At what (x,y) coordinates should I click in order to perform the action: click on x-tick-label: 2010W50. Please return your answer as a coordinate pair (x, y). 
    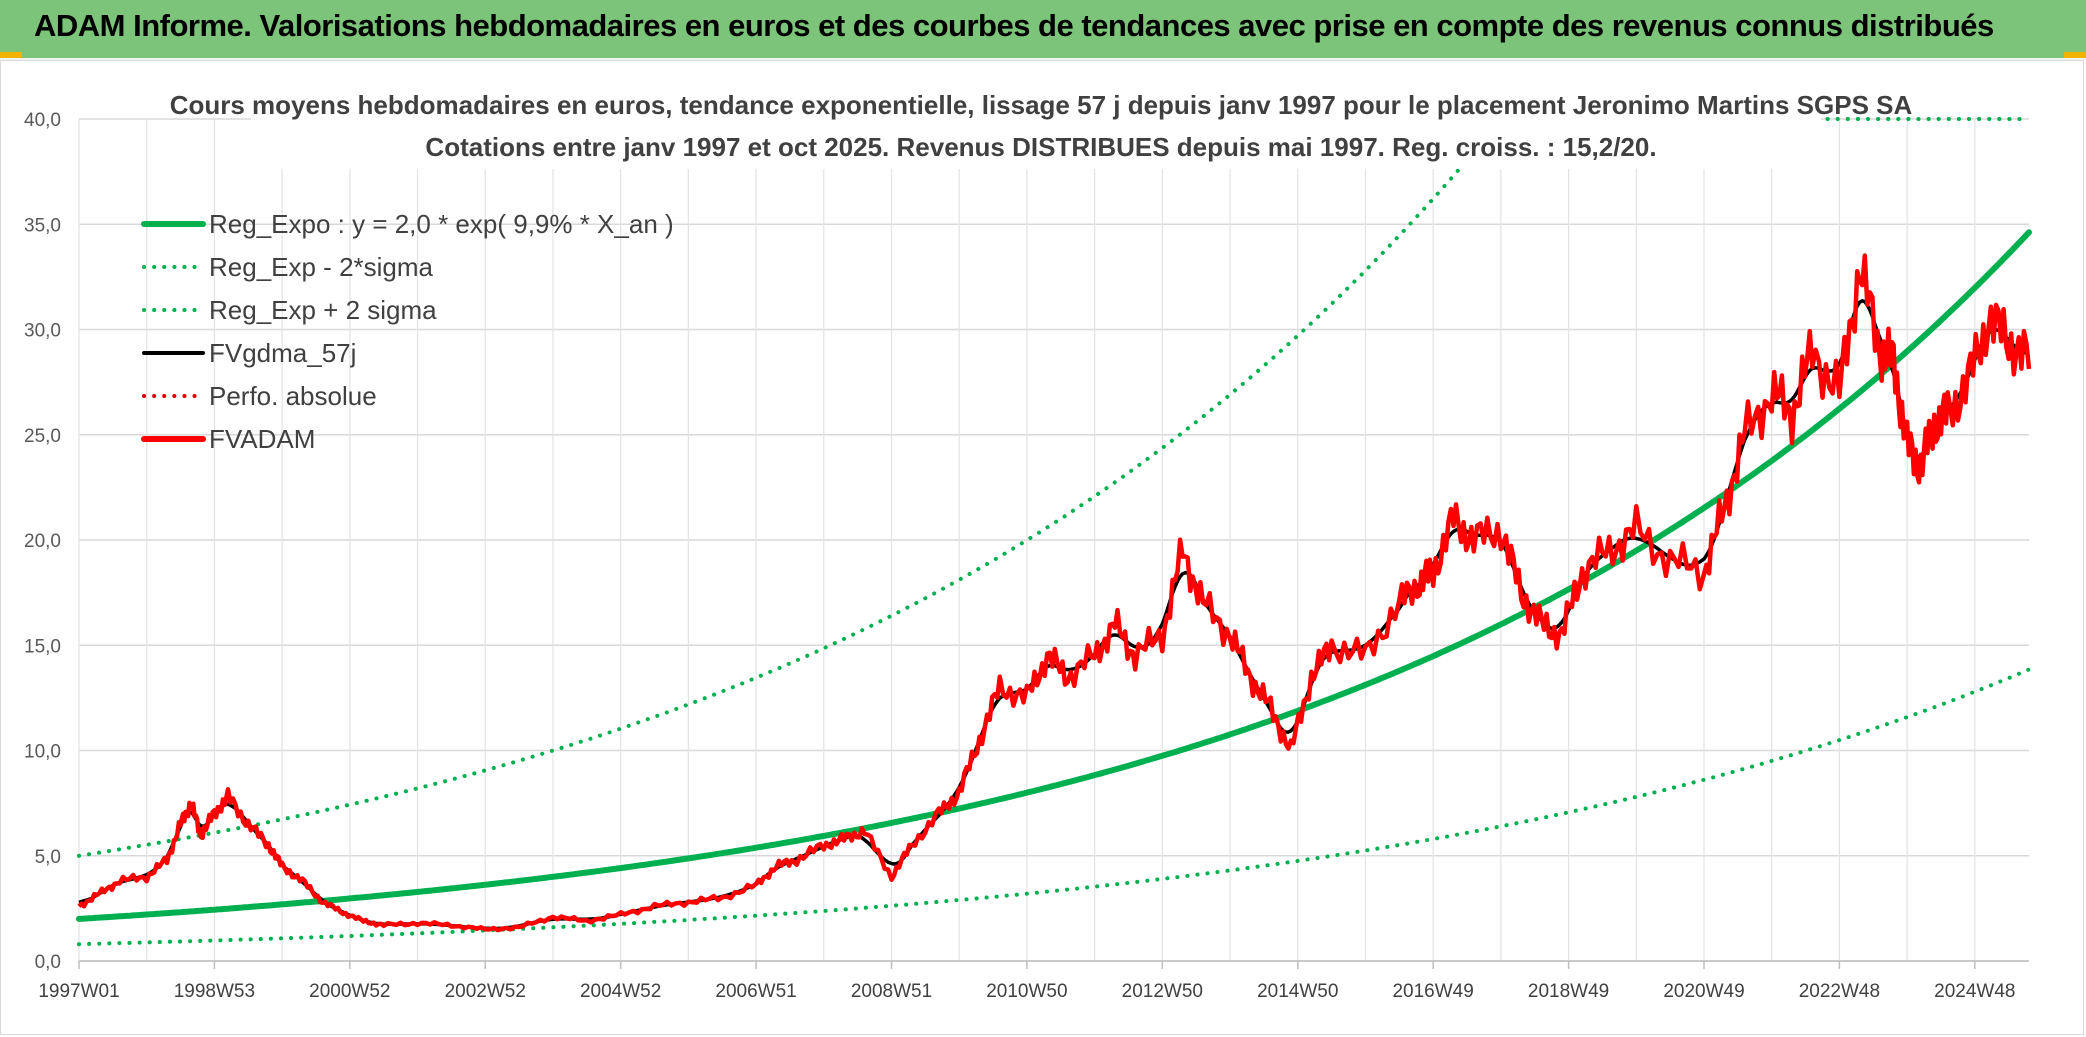
    Looking at the image, I should click on (1026, 991).